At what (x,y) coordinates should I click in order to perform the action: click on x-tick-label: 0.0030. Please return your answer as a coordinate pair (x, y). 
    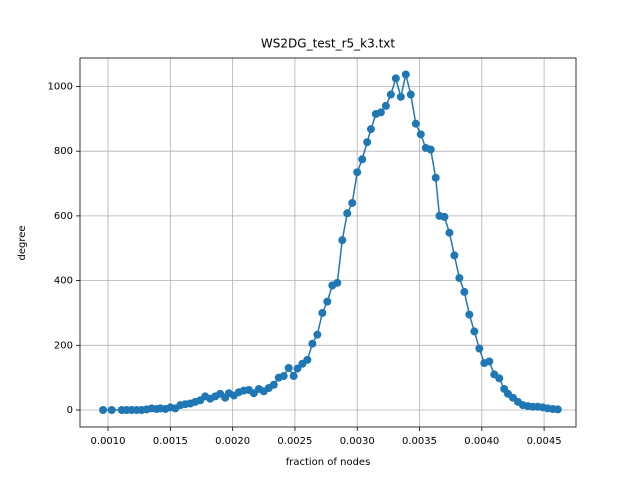
    Looking at the image, I should click on (357, 441).